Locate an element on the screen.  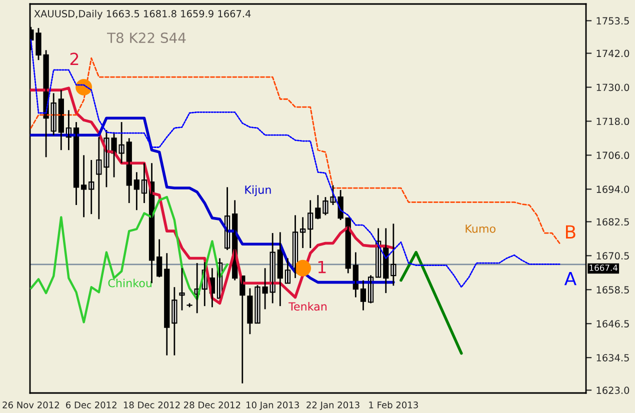
x-tick-label: 28 Dec 2012 is located at coordinates (212, 404).